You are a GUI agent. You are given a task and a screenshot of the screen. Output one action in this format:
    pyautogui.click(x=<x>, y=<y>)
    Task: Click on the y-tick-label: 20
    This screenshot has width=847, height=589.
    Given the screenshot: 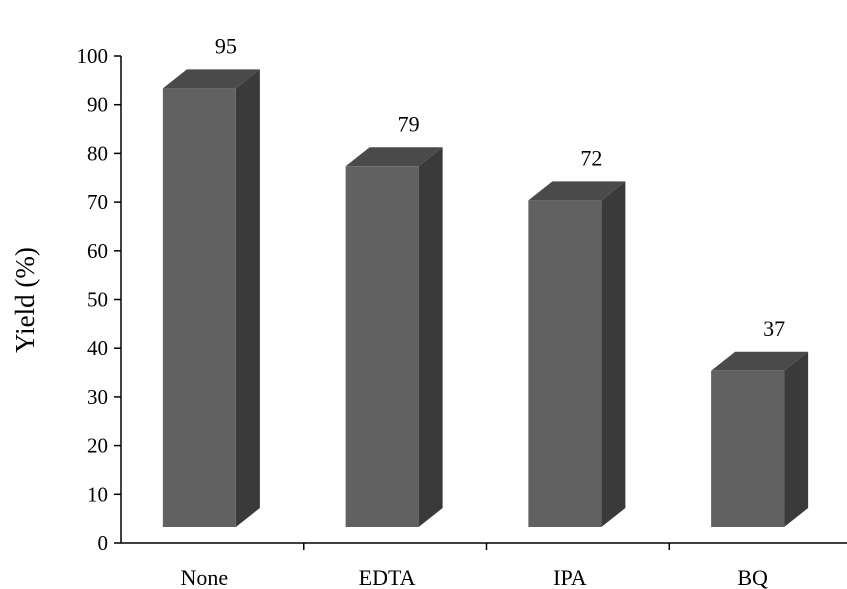 What is the action you would take?
    pyautogui.click(x=97, y=446)
    